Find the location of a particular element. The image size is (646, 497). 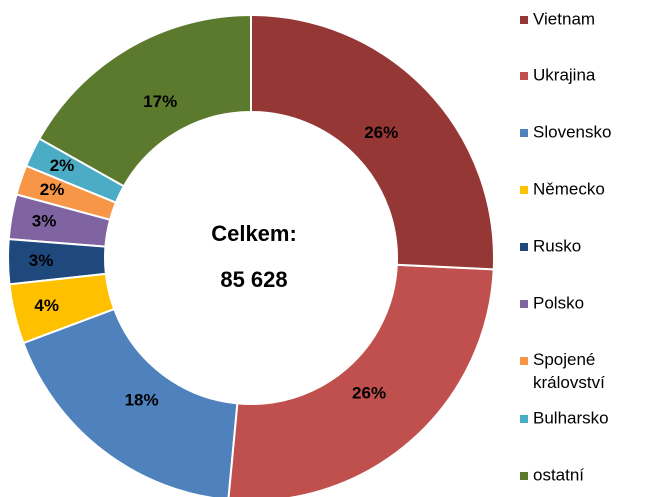

legend-label: Polsko is located at coordinates (558, 302).